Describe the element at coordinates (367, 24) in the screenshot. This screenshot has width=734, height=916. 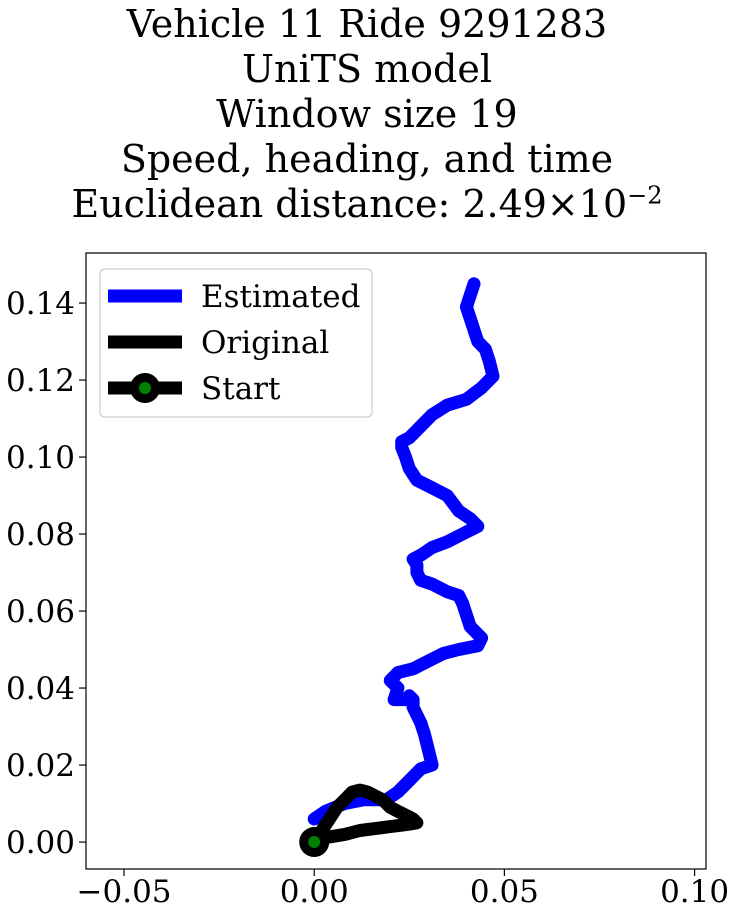
I see `title-line-1: Vehicle 11 Ride 9291283` at that location.